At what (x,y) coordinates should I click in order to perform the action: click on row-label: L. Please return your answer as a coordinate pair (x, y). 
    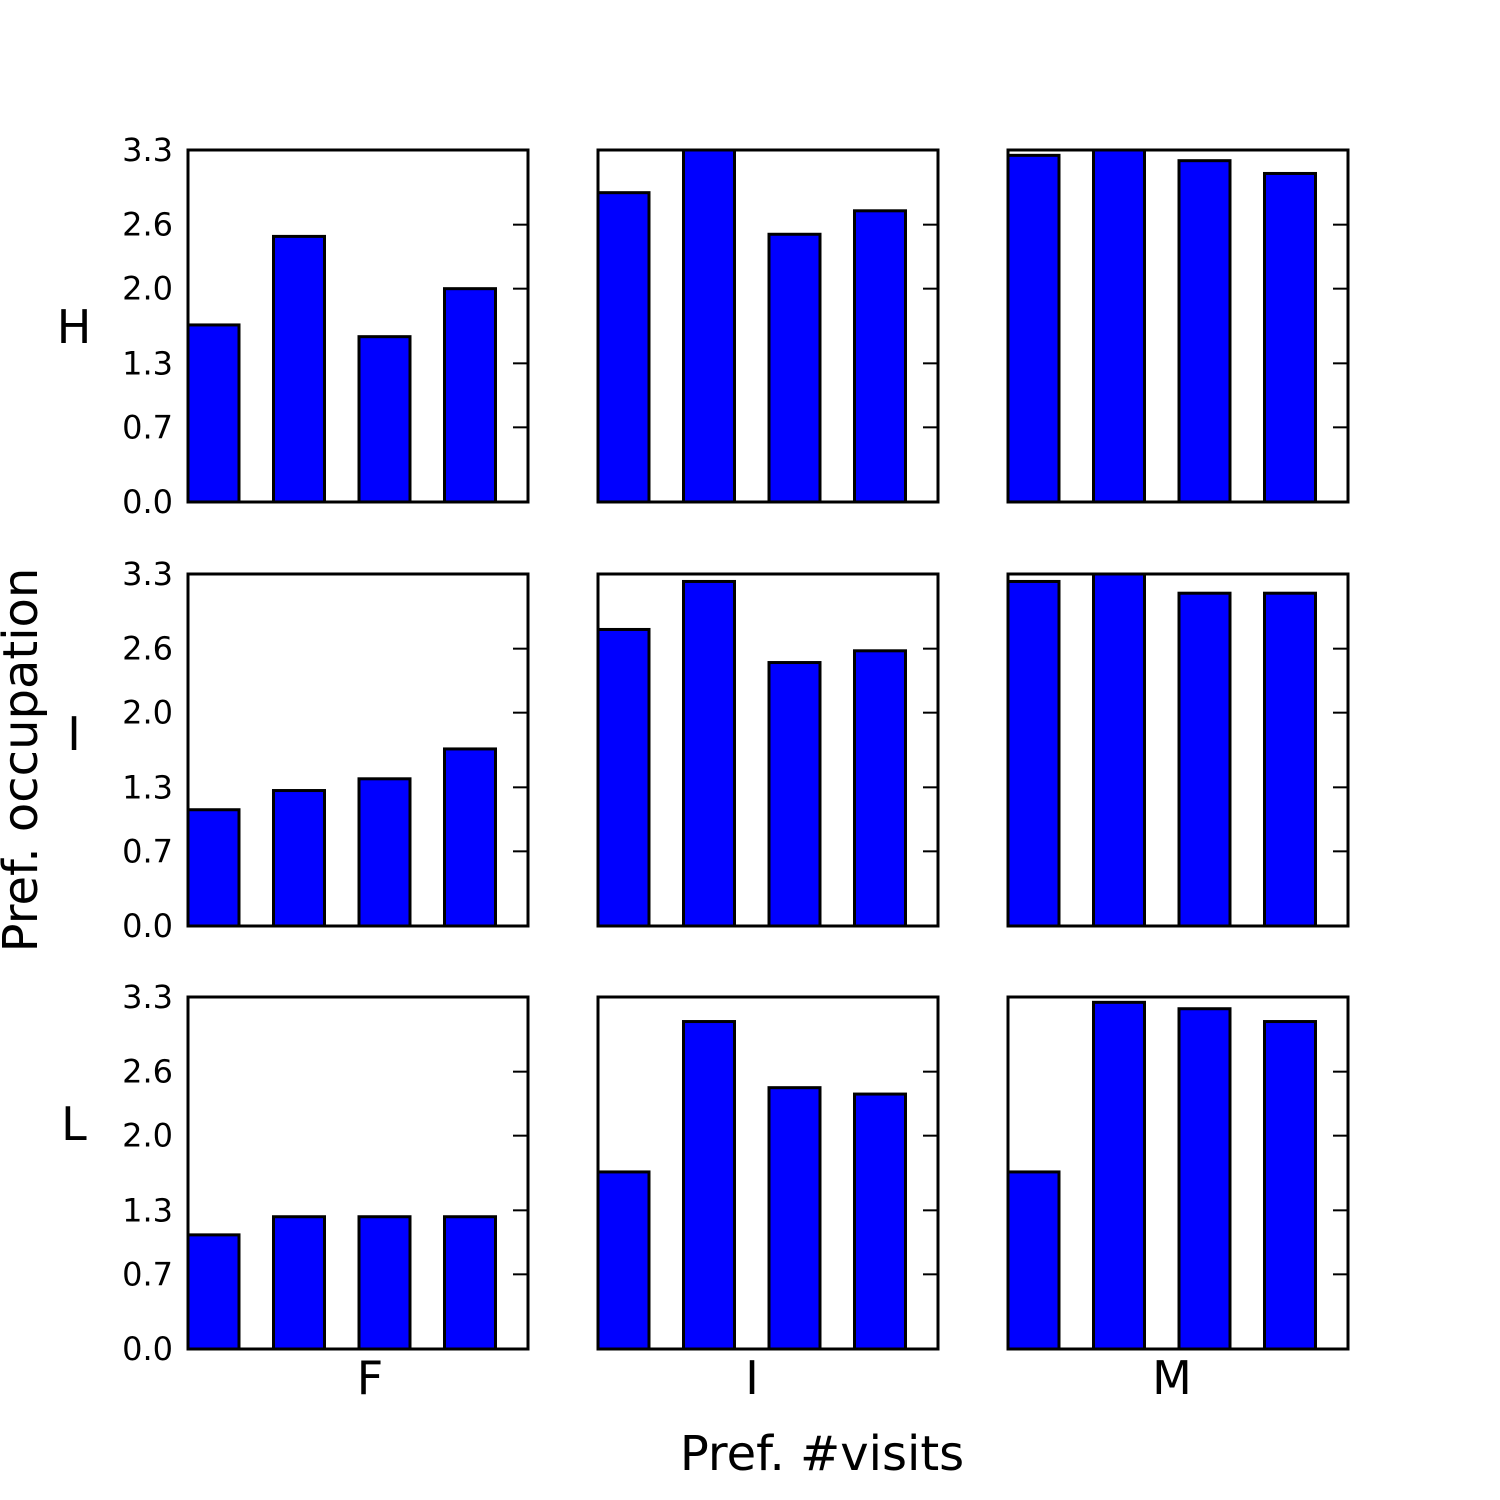
    Looking at the image, I should click on (74, 1124).